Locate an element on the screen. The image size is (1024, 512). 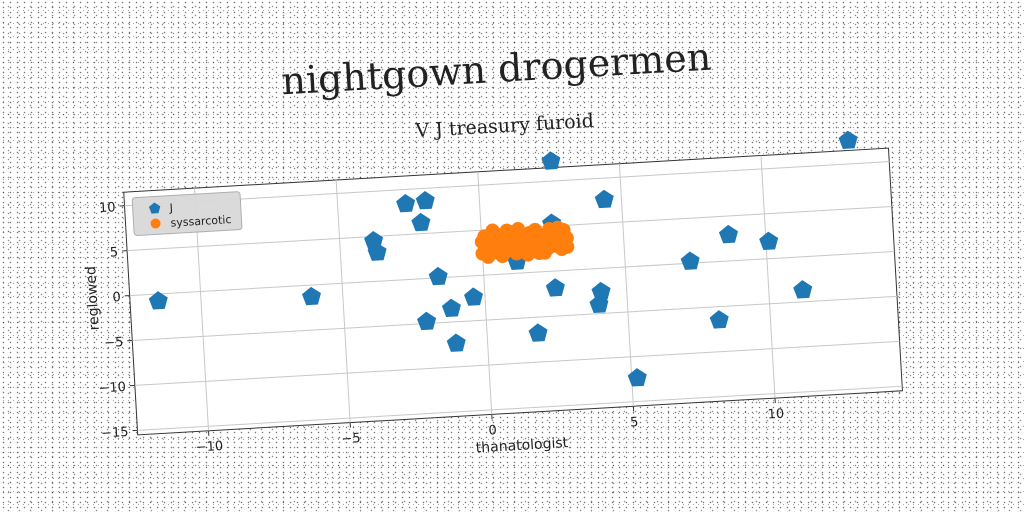
chart-title: nightgown drogermen is located at coordinates (496, 69).